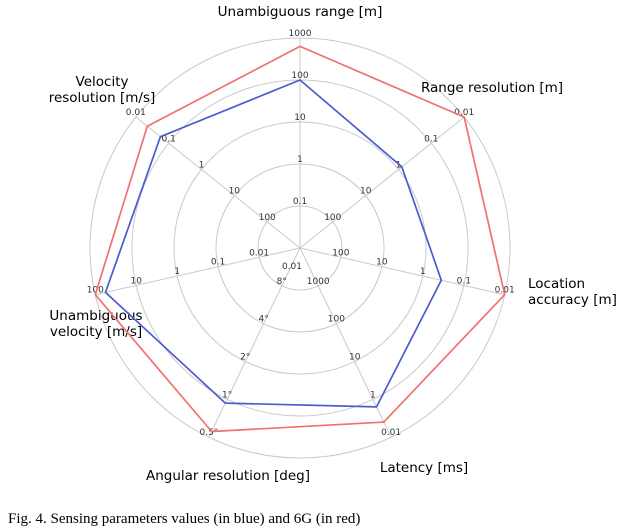 The image size is (640, 528). I want to click on axis-title-4: Angular resolution [deg], so click(228, 476).